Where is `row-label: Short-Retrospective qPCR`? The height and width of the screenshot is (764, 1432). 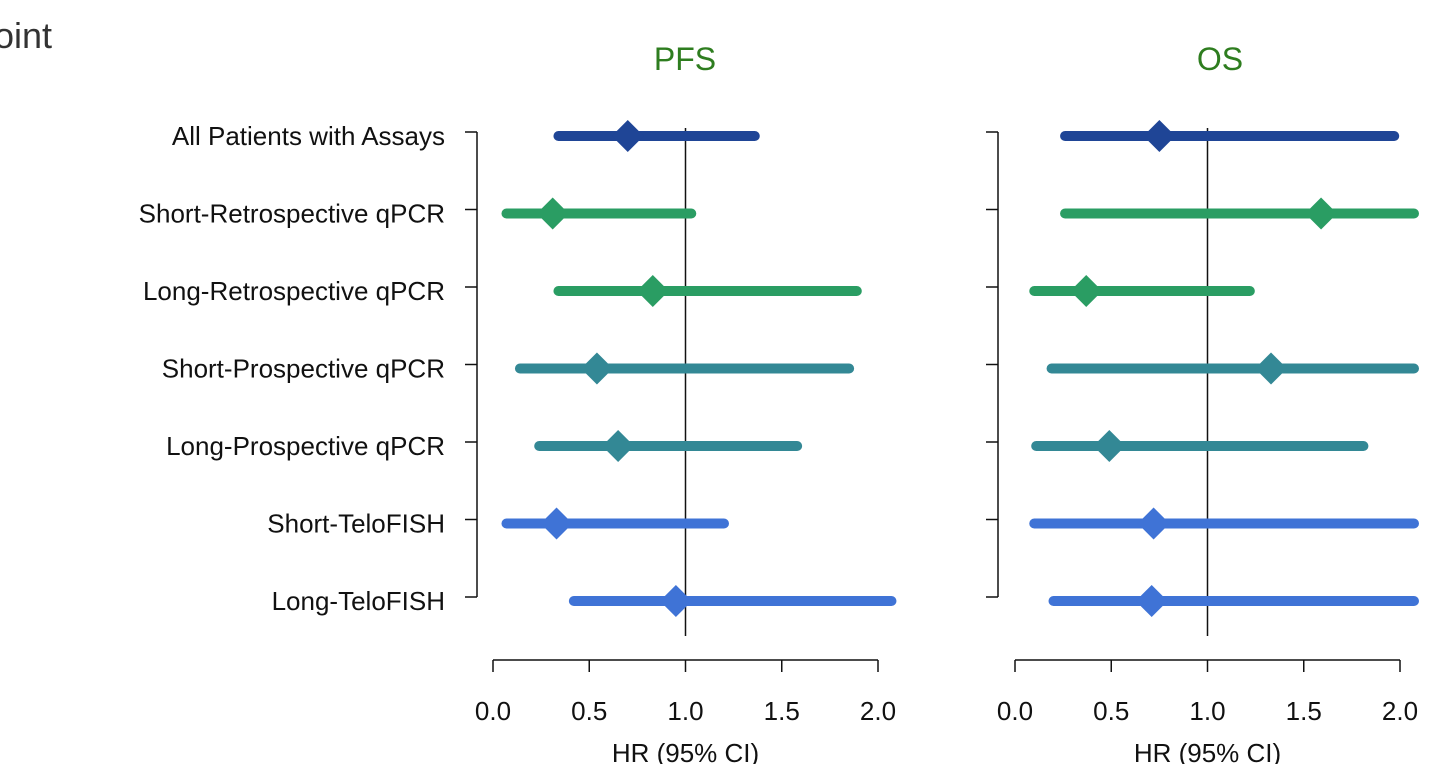 row-label: Short-Retrospective qPCR is located at coordinates (292, 214).